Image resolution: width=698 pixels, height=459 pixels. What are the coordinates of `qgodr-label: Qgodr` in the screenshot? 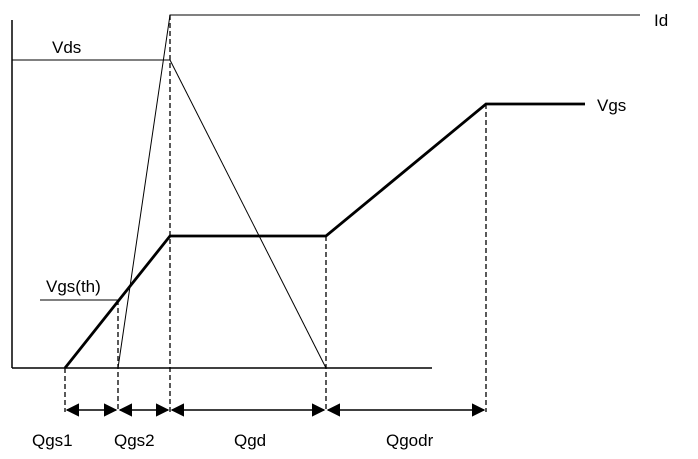 It's located at (410, 440).